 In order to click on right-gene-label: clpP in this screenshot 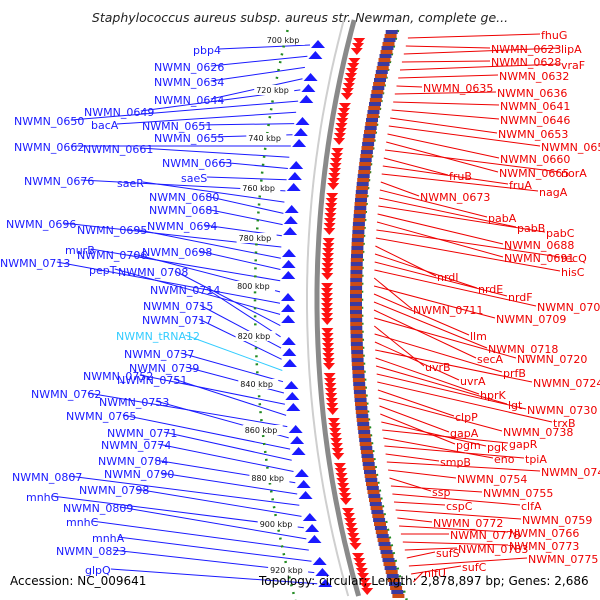, I will do `click(466, 417)`.